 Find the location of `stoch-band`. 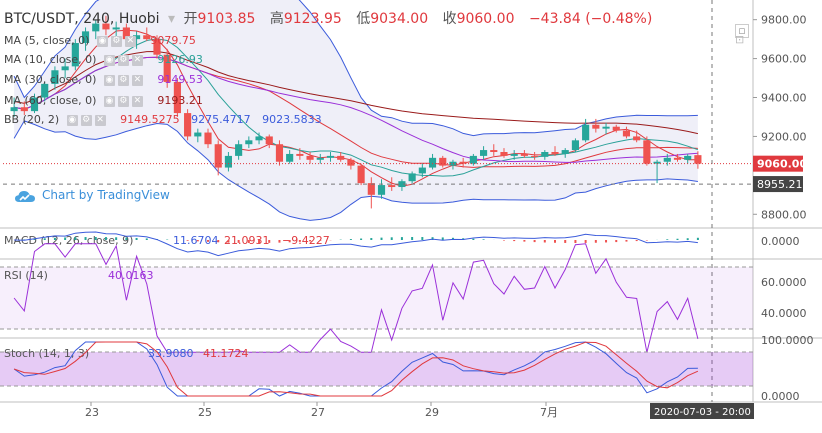

stoch-band is located at coordinates (376, 369).